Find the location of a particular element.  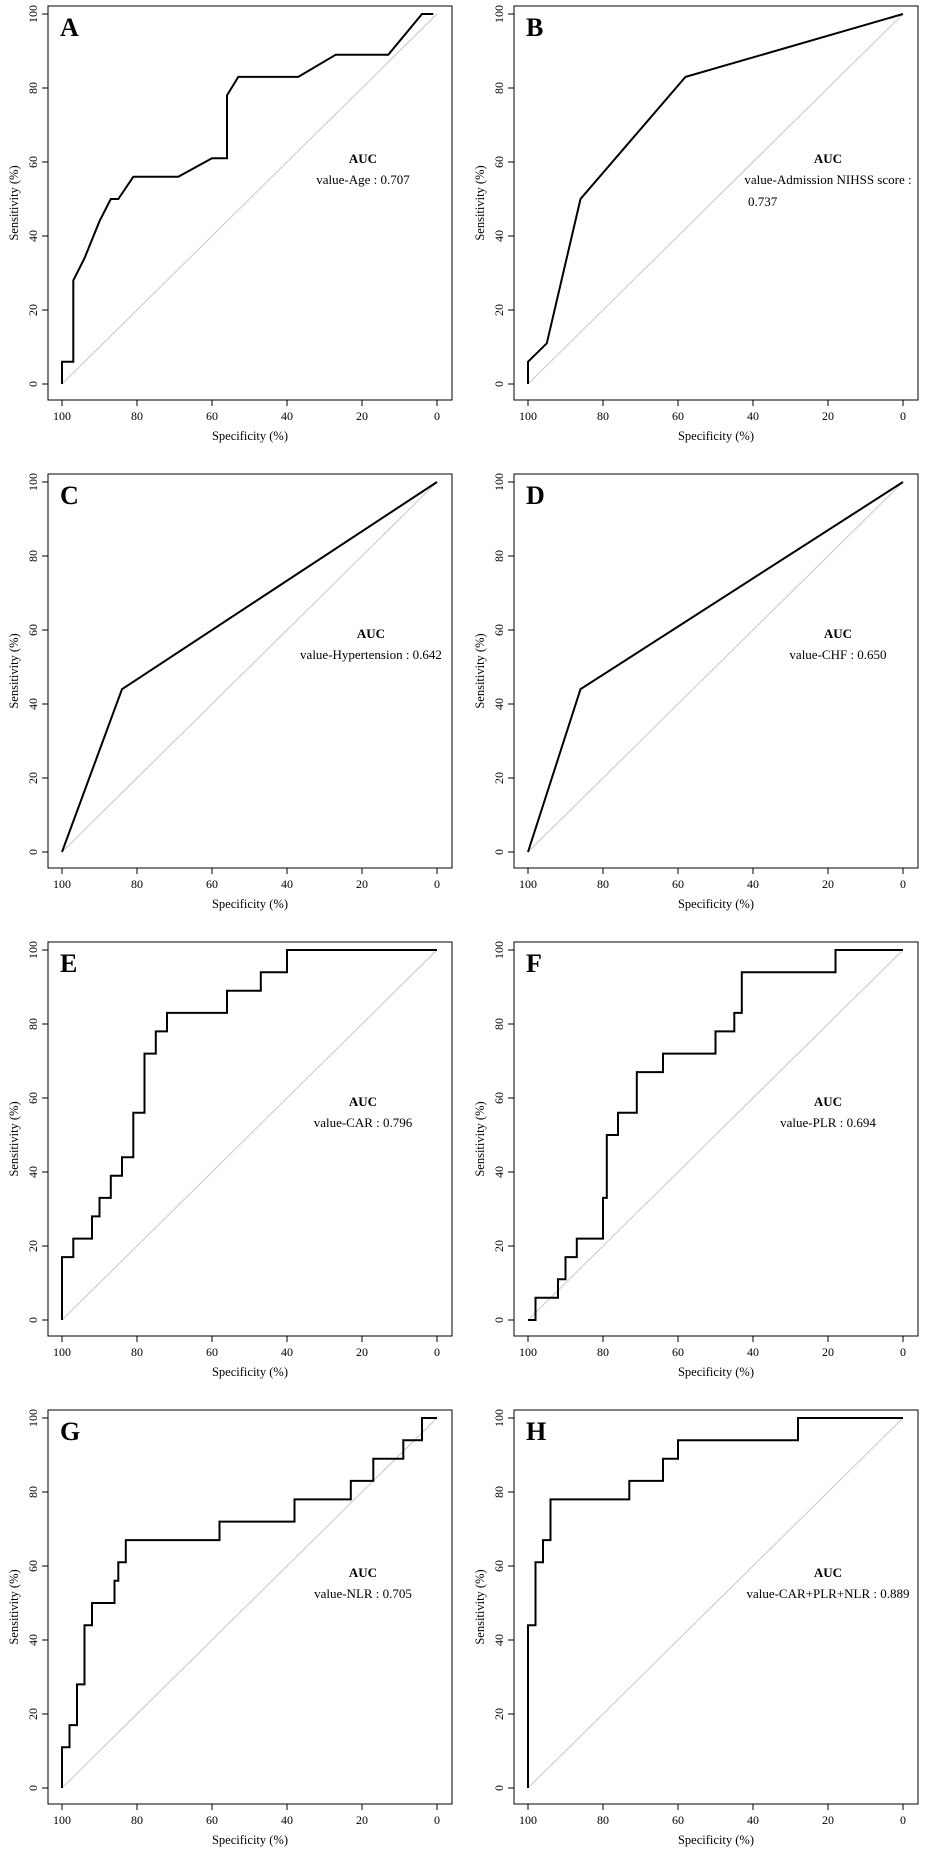

auc-value-text: value-CHF : 0.650 is located at coordinates (837, 654).